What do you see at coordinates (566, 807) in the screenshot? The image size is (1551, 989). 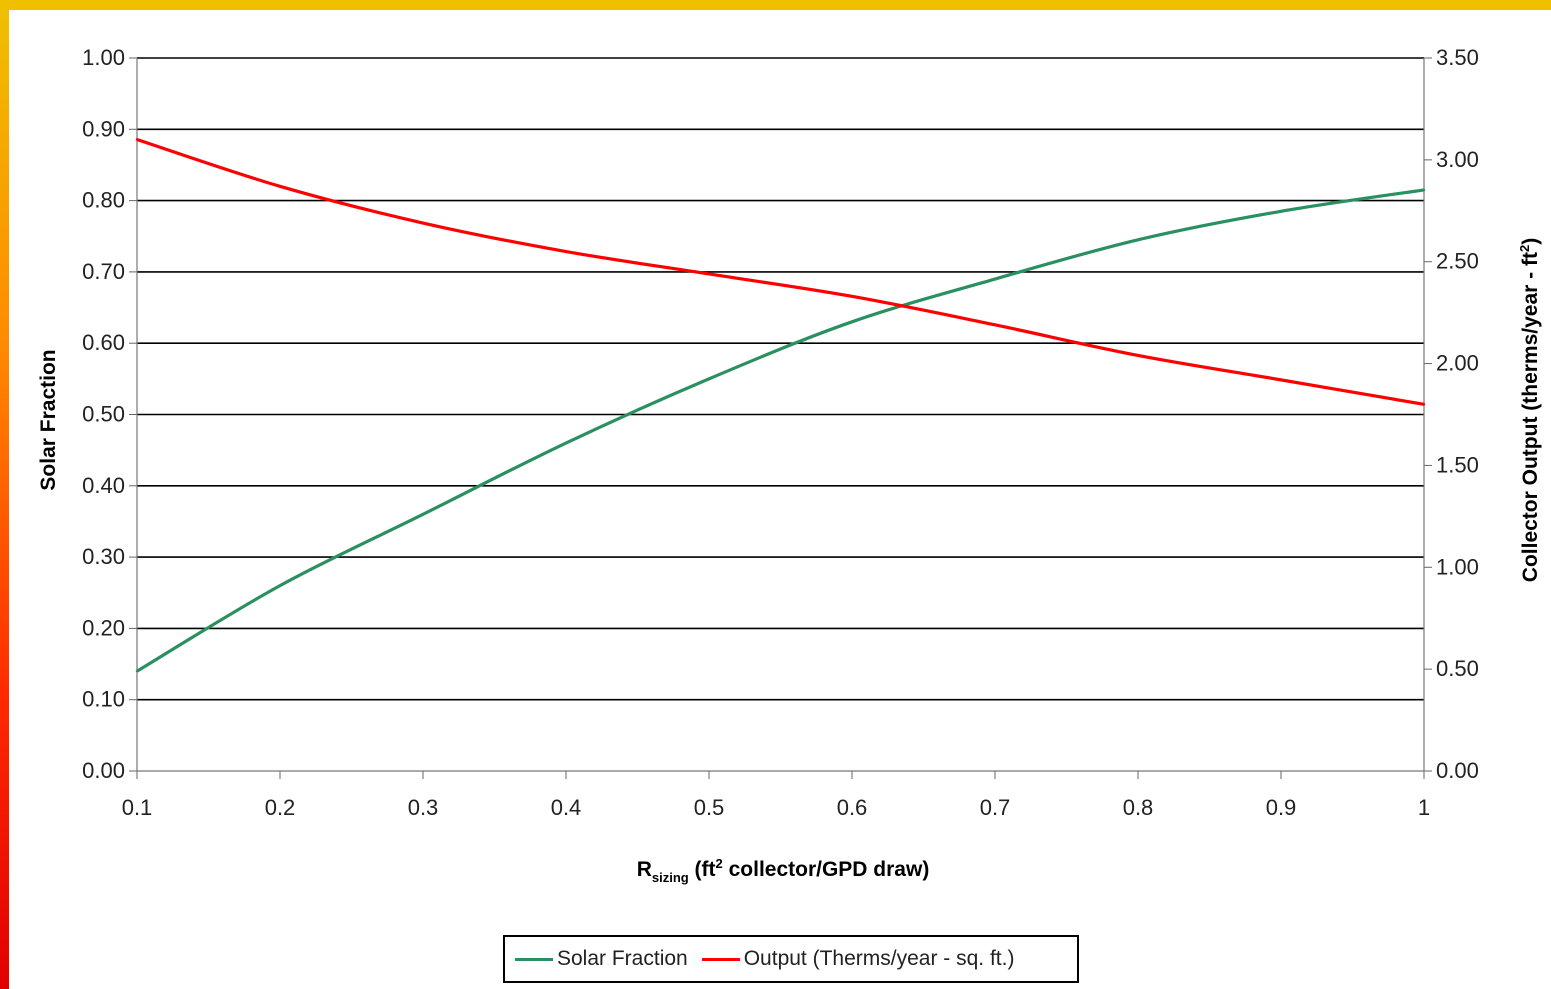 I see `x-tick-label: 0.4` at bounding box center [566, 807].